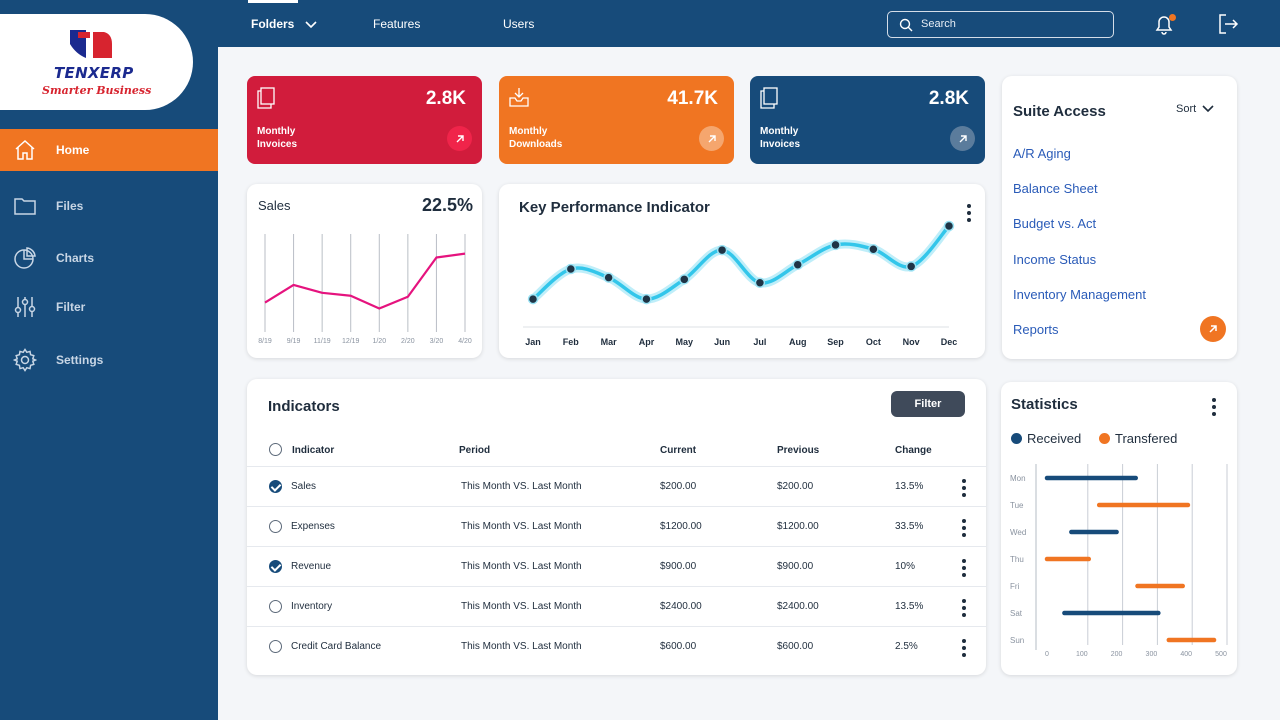 This screenshot has height=720, width=1280. I want to click on pie-chart-icon, so click(25, 258).